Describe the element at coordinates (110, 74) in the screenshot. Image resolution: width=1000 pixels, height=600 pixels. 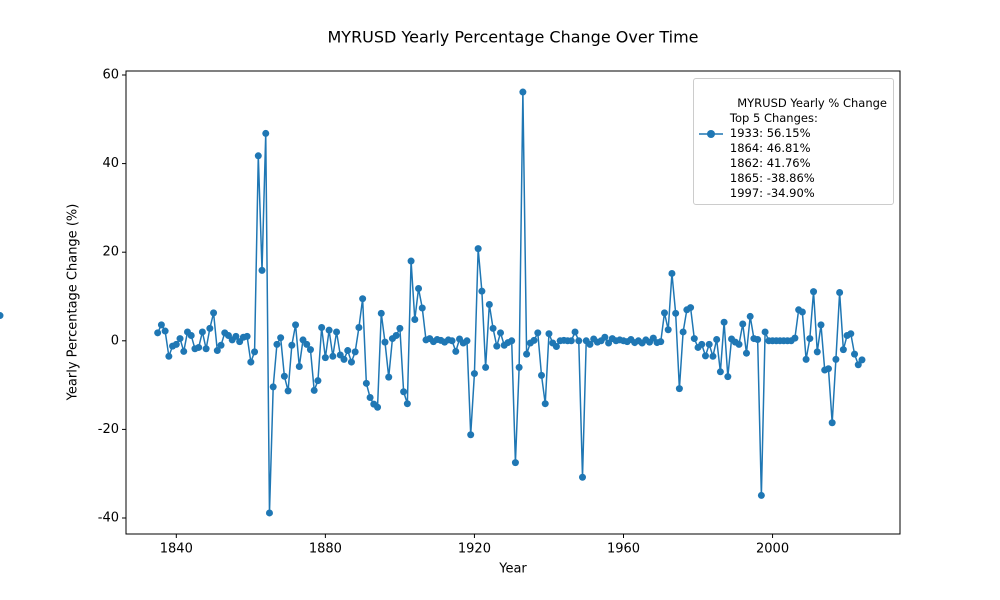
I see `y-tick-label: 60` at that location.